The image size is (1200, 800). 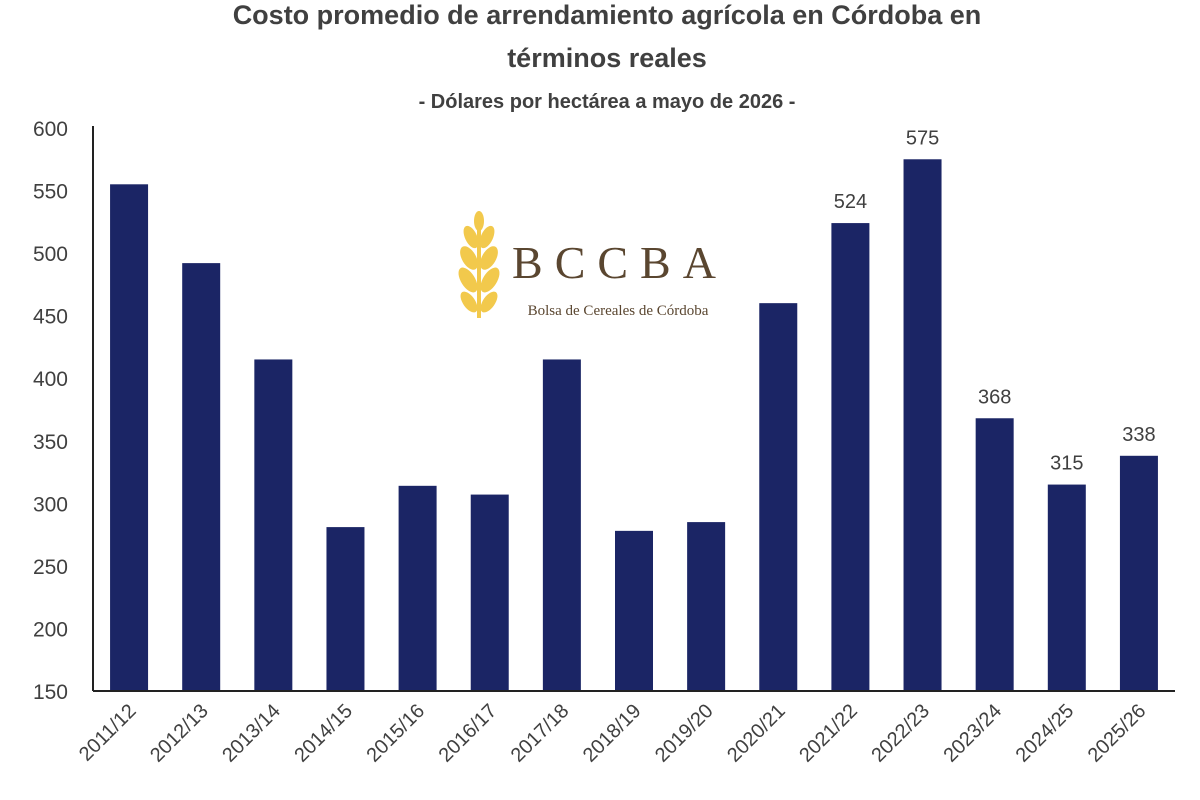 I want to click on data-label: 315, so click(x=1066, y=464).